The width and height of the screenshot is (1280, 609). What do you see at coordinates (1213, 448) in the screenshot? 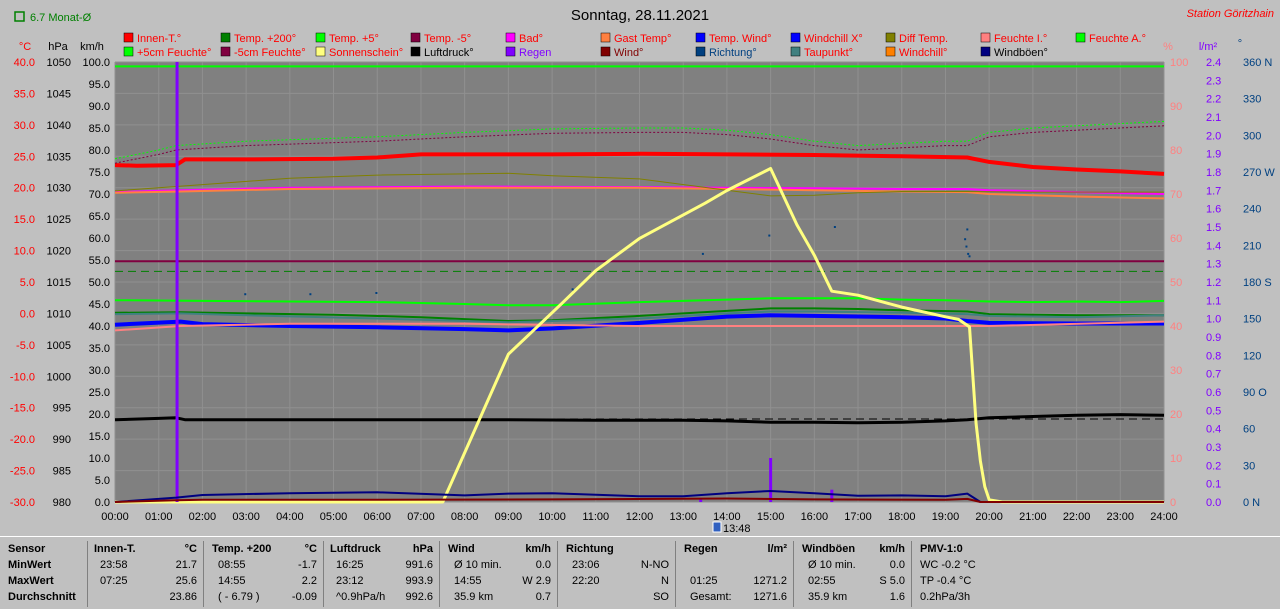
I see `tick-label-rain: 0.3` at bounding box center [1213, 448].